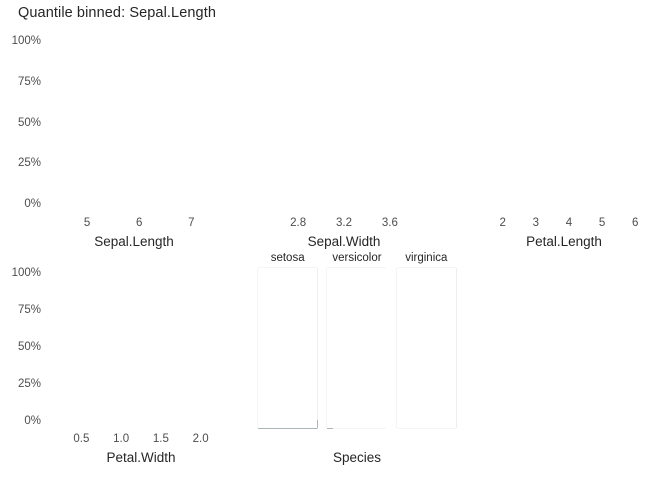  What do you see at coordinates (117, 13) in the screenshot?
I see `page-title: Quantile binned: Sepal.Length` at bounding box center [117, 13].